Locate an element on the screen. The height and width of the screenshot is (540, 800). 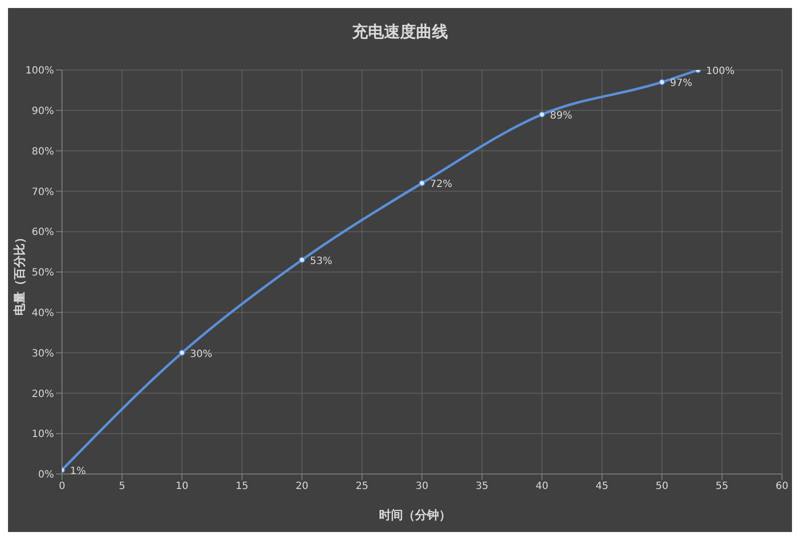
x-tick-label: 5 is located at coordinates (122, 486).